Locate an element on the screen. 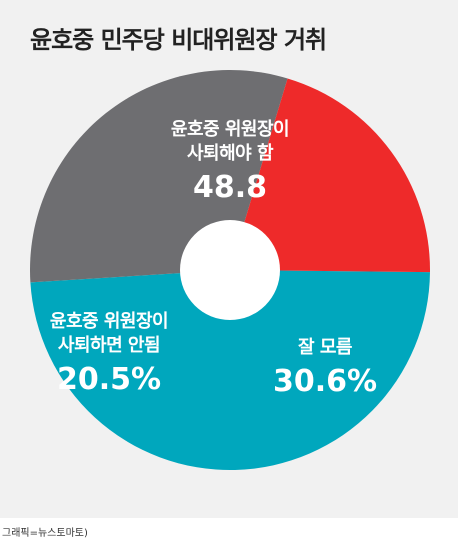 The height and width of the screenshot is (546, 458). label-unknown: 잘 모름 30.6% is located at coordinates (325, 369).